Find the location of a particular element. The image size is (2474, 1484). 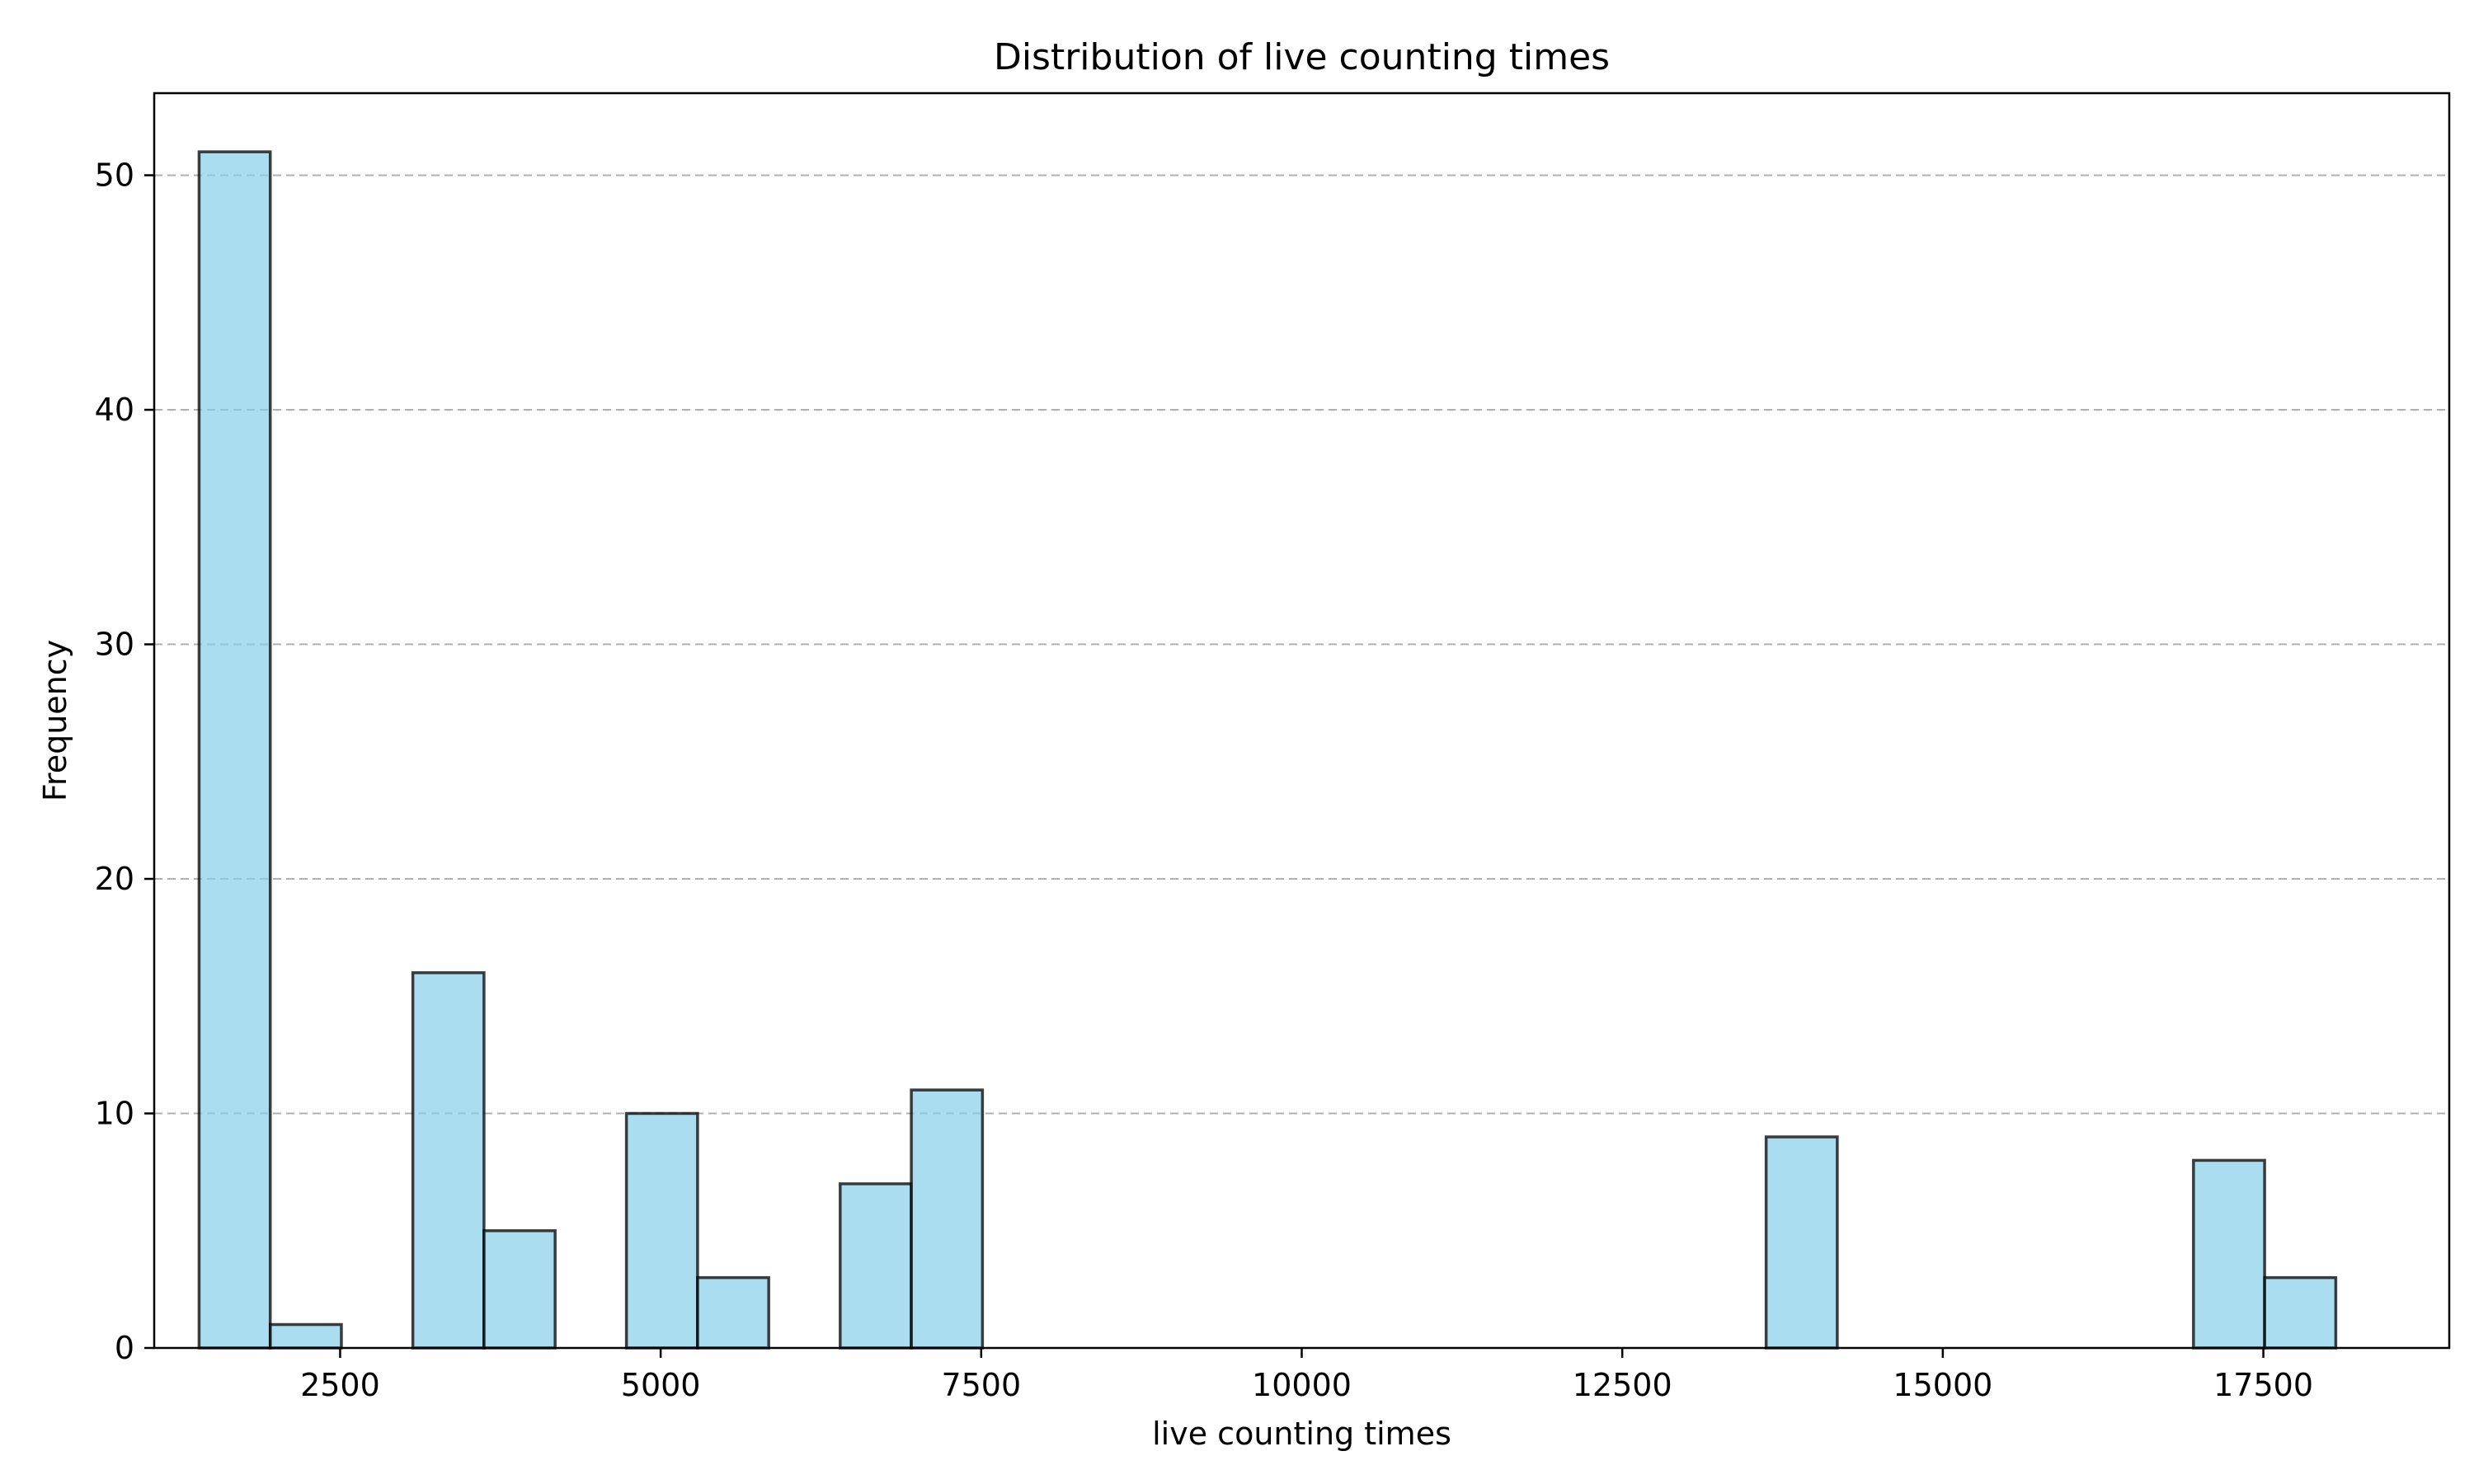

y-tick-label: 30 is located at coordinates (114, 645).